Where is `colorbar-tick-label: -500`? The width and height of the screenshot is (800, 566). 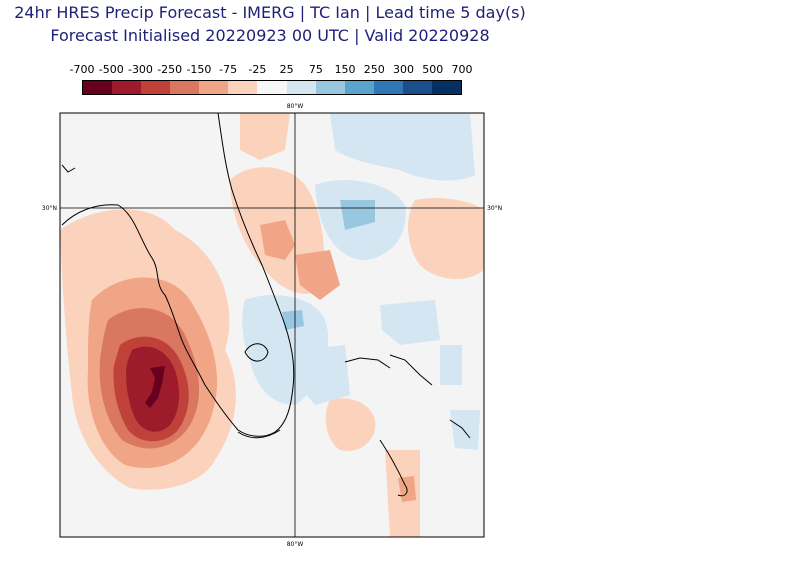
colorbar-tick-label: -500 is located at coordinates (111, 69).